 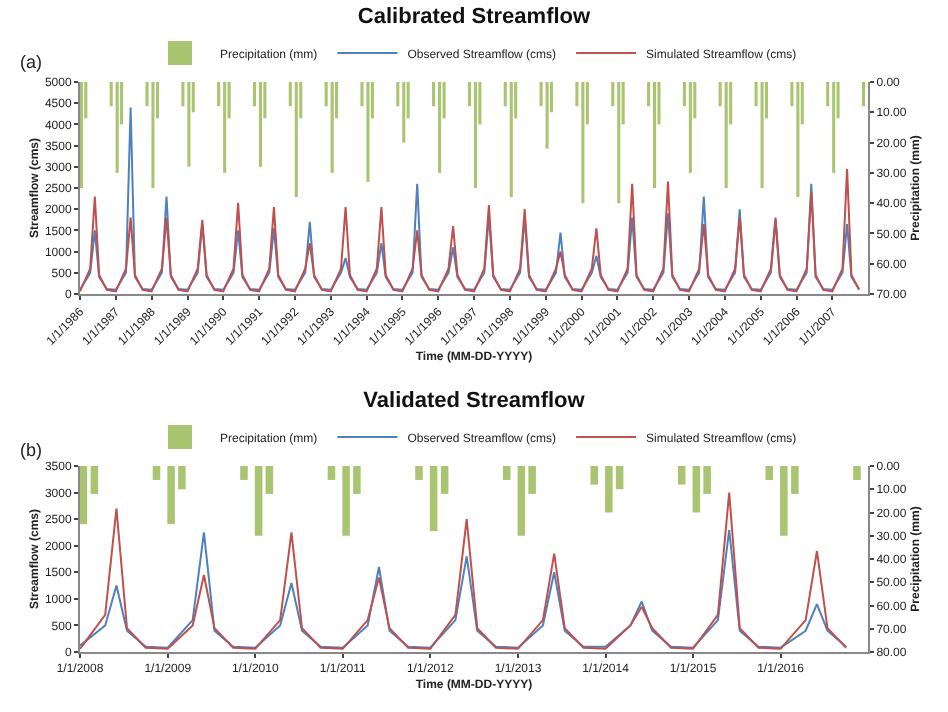 What do you see at coordinates (31, 62) in the screenshot?
I see `text: (a)` at bounding box center [31, 62].